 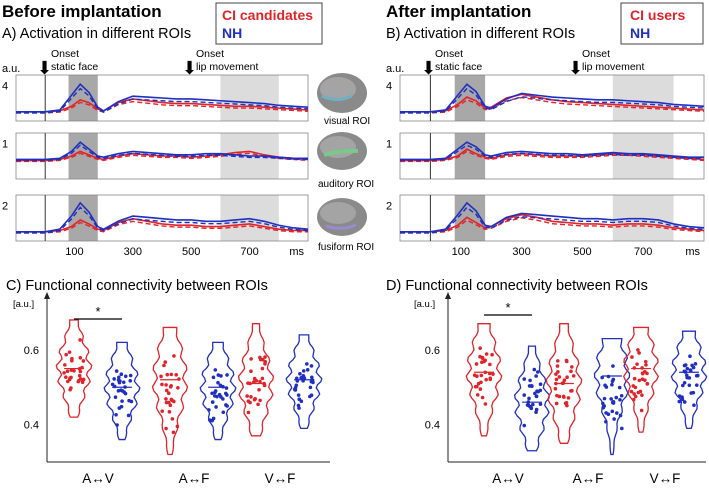 I want to click on significance-mark: *, so click(x=97, y=311).